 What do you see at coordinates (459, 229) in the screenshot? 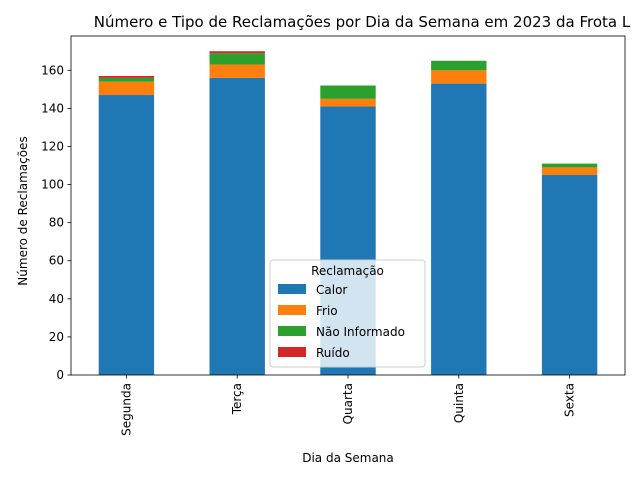
I see `bar-calor-quinta` at bounding box center [459, 229].